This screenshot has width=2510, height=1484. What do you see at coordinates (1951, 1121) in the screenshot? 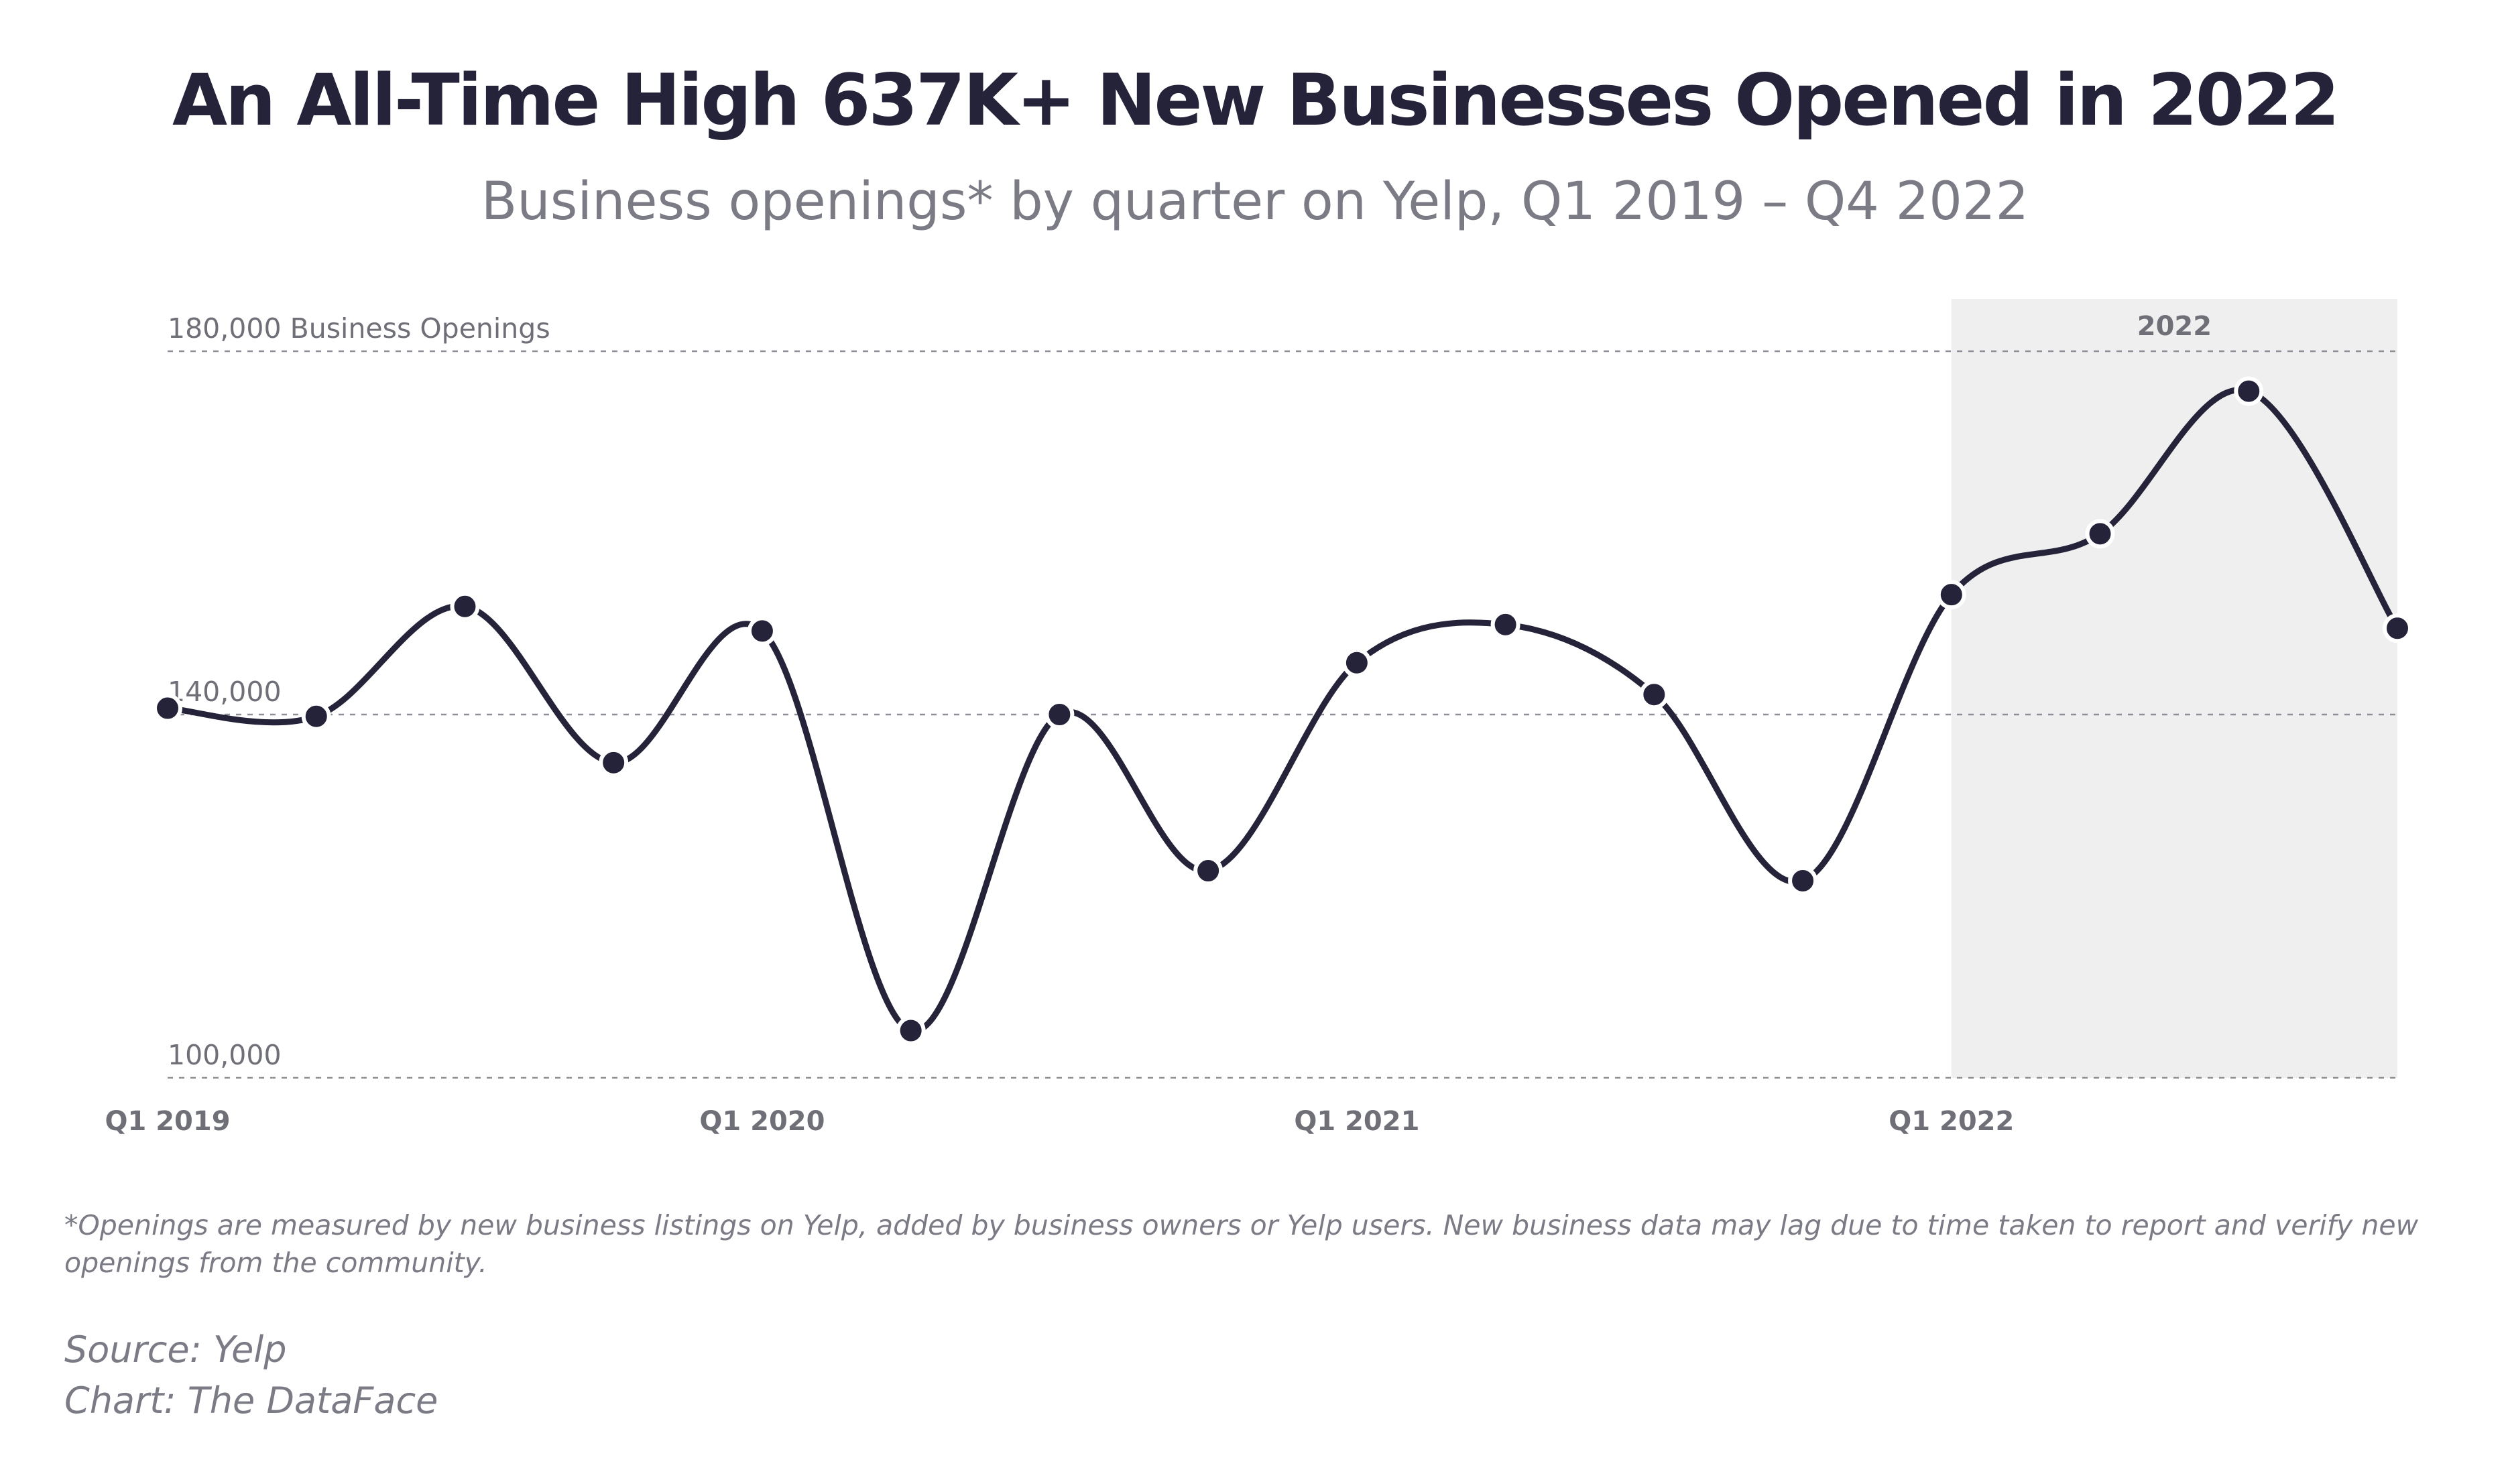
I see `x-tick-label-q1-2022: Q1 2022` at bounding box center [1951, 1121].